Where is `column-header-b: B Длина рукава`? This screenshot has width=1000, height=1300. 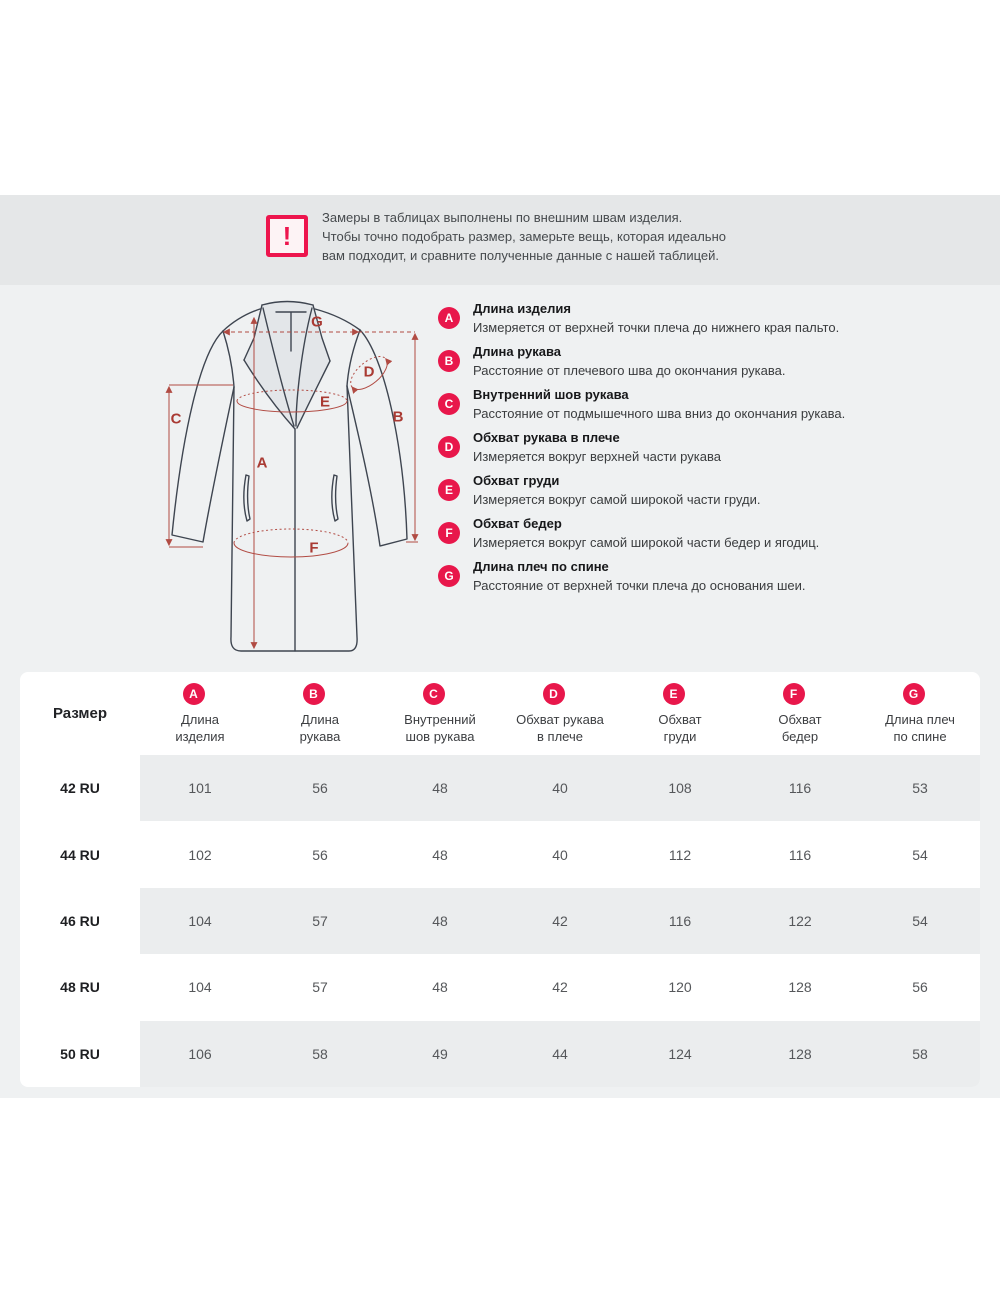
column-header-b: B Длина рукава is located at coordinates (320, 713).